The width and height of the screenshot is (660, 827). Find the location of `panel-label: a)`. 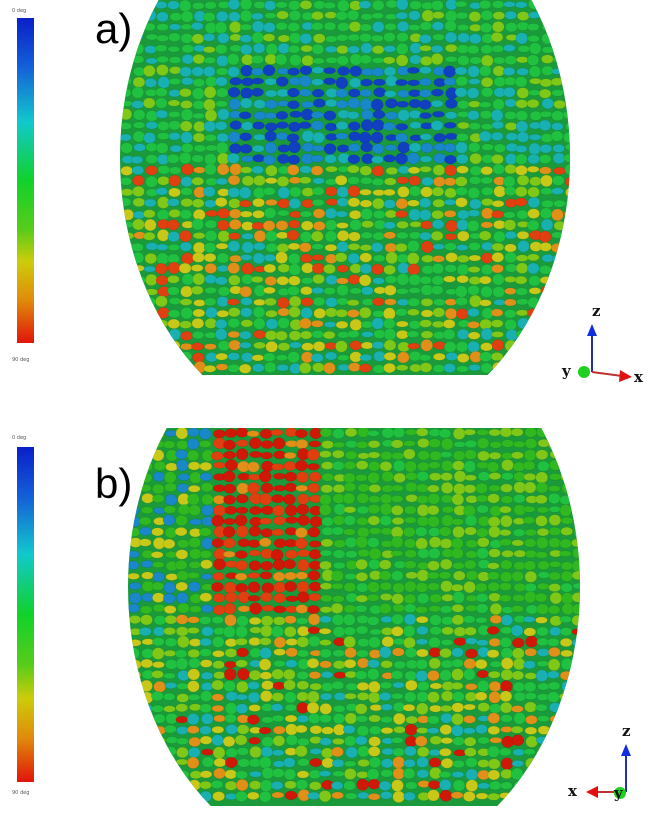

panel-label: a) is located at coordinates (114, 28).